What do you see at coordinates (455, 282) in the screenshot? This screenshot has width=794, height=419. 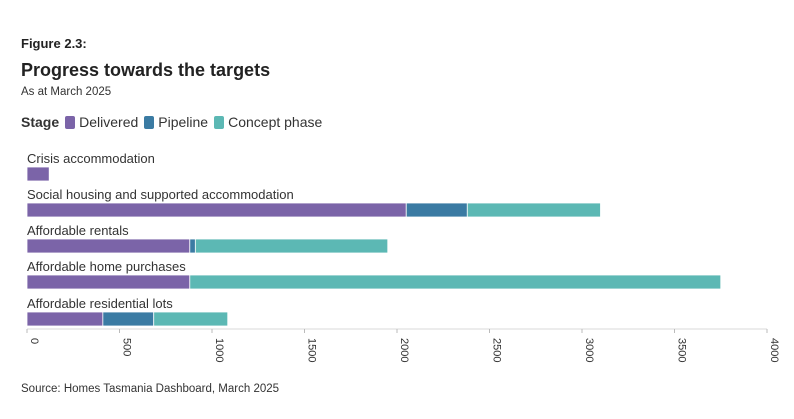 I see `bar-affordable-home-purchases-concept-phase` at bounding box center [455, 282].